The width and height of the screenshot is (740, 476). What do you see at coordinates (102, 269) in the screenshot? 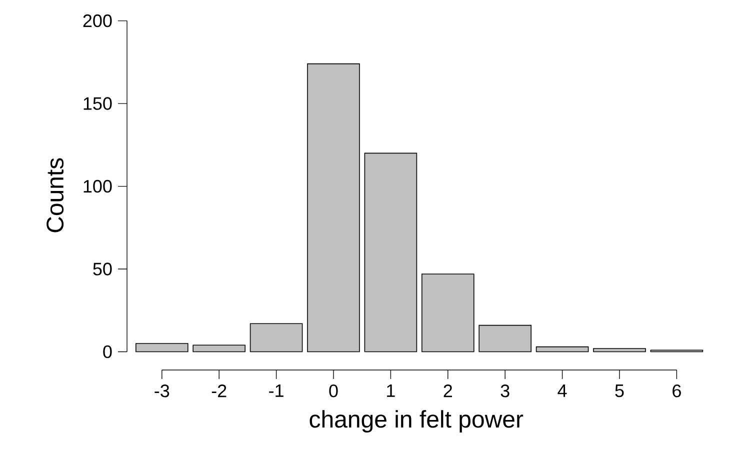
I see `y-tick-label: 50` at bounding box center [102, 269].